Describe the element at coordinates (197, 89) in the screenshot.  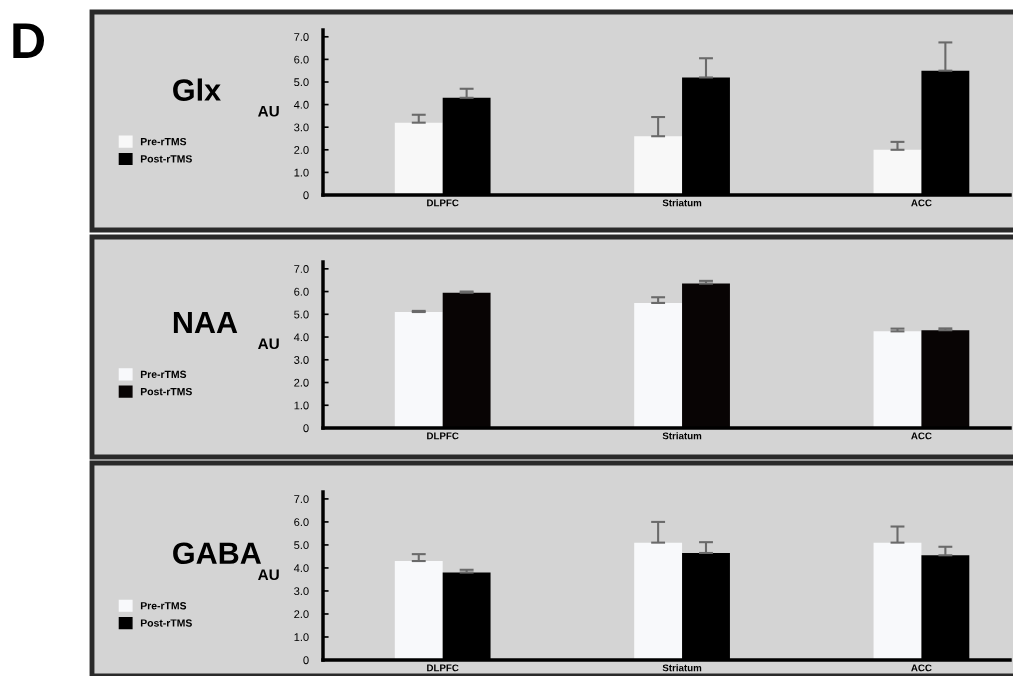
I see `text: Glx` at that location.